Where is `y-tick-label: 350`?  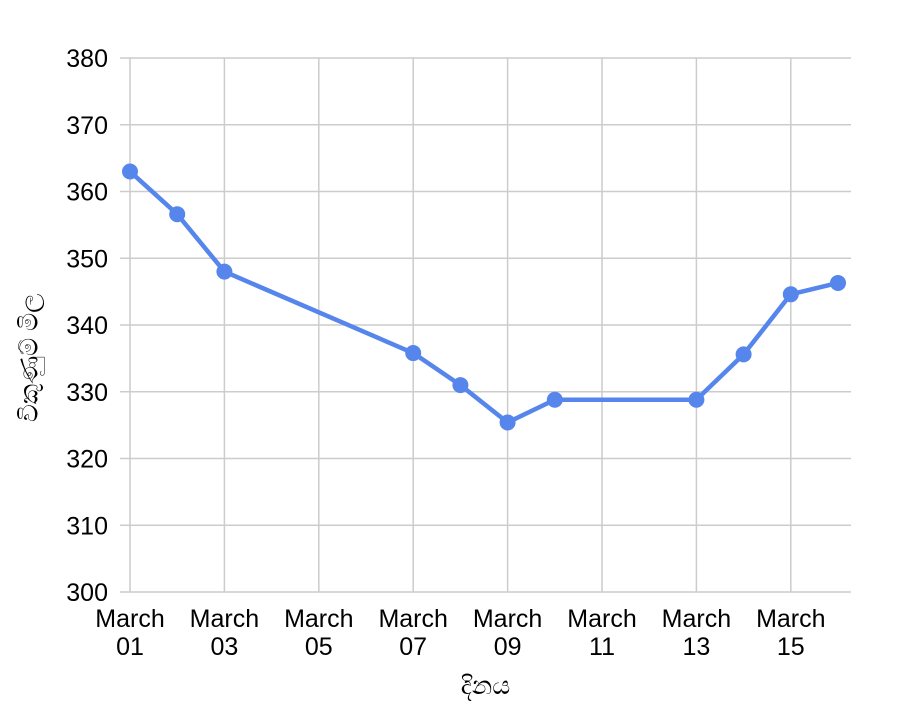
y-tick-label: 350 is located at coordinates (87, 259).